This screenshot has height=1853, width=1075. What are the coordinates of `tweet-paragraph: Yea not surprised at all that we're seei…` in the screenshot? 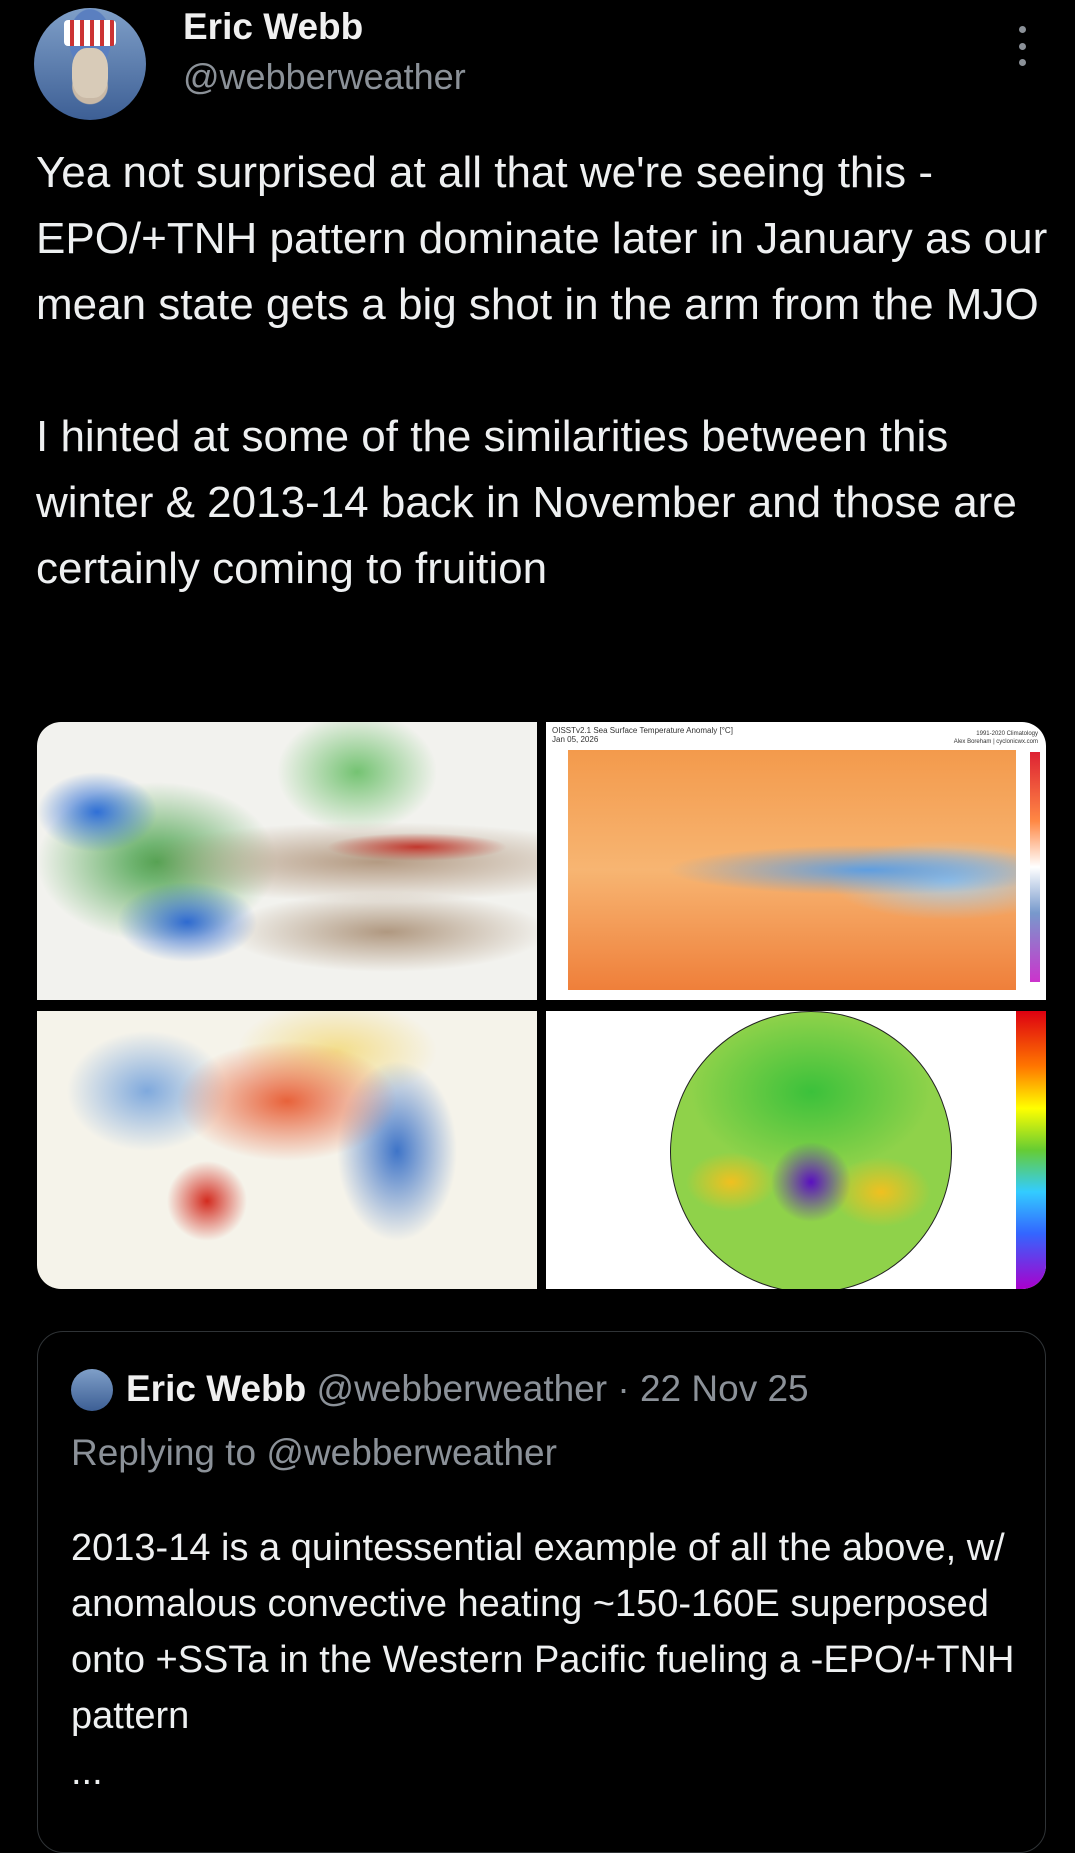 It's located at (542, 238).